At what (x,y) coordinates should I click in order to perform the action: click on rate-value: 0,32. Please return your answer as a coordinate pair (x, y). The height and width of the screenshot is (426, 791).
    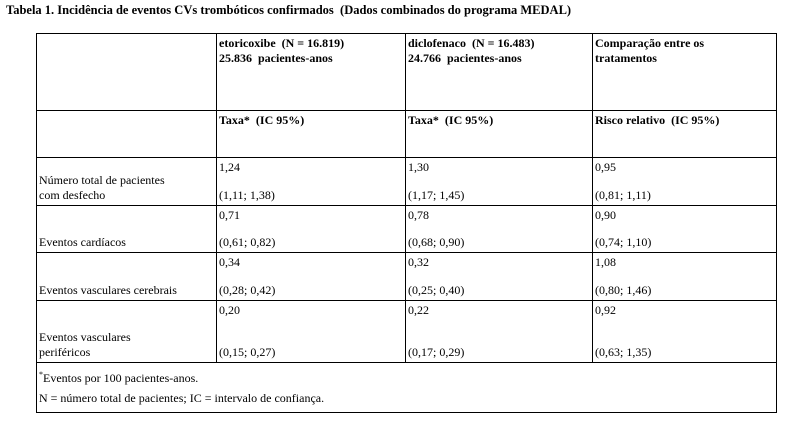
    Looking at the image, I should click on (418, 262).